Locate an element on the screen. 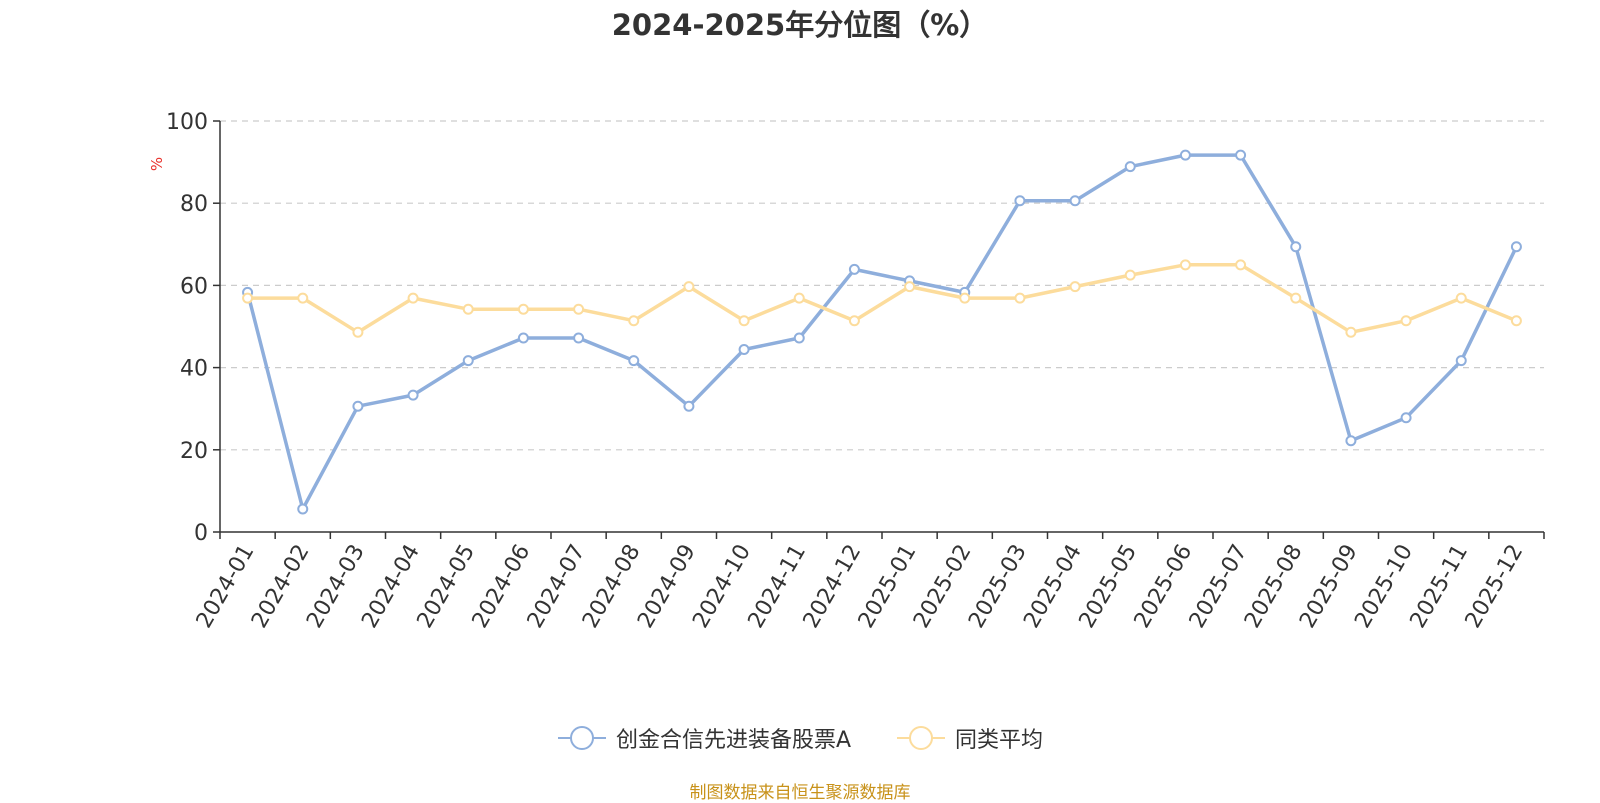 The height and width of the screenshot is (803, 1600). legend-fund-marker-icon is located at coordinates (582, 738).